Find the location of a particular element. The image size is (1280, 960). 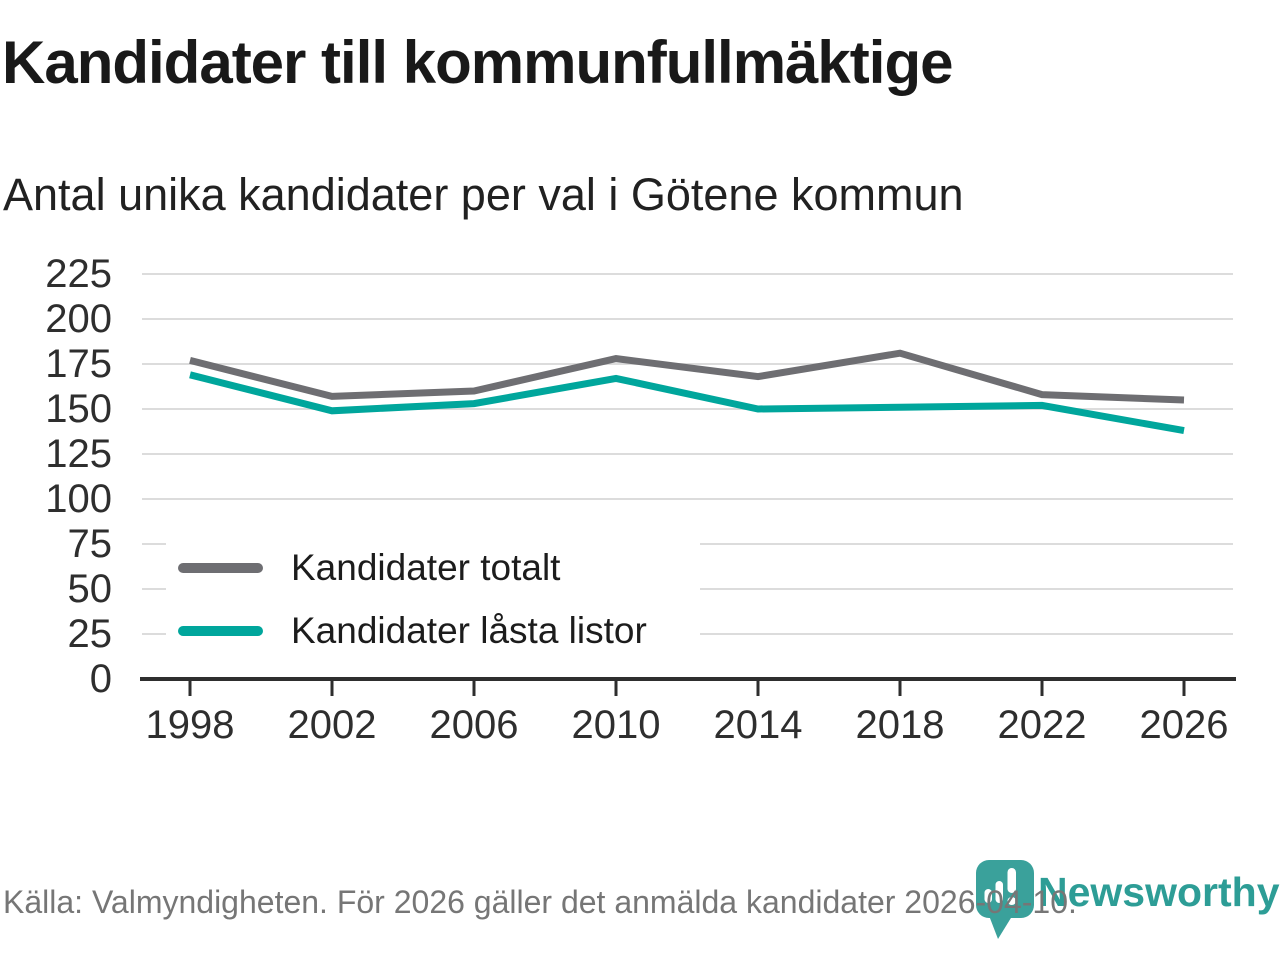

series-line-kandidater-totalt is located at coordinates (687, 376).